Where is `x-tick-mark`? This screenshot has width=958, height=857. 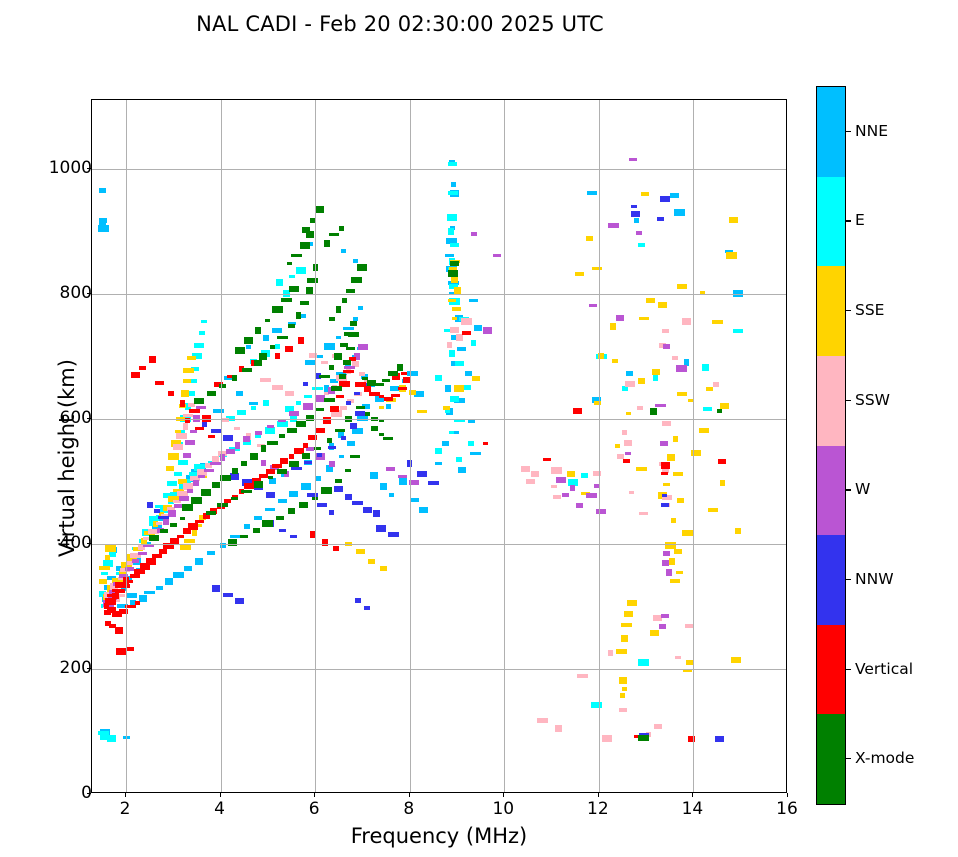
x-tick-mark is located at coordinates (126, 795).